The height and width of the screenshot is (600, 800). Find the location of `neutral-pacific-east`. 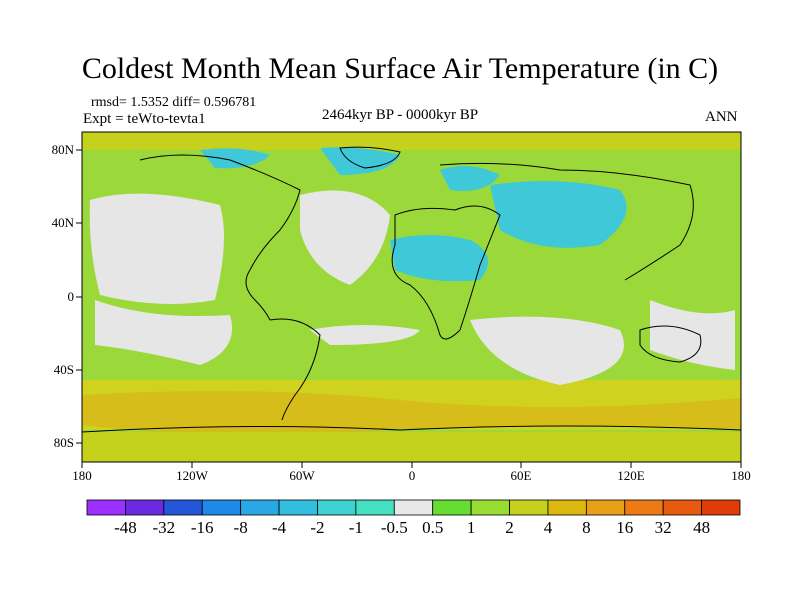

neutral-pacific-east is located at coordinates (692, 335).